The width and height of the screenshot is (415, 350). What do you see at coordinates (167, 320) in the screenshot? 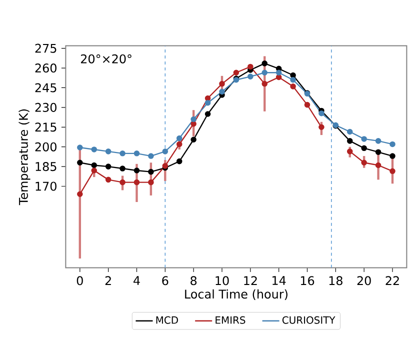
I see `legend-label: MCD` at bounding box center [167, 320].